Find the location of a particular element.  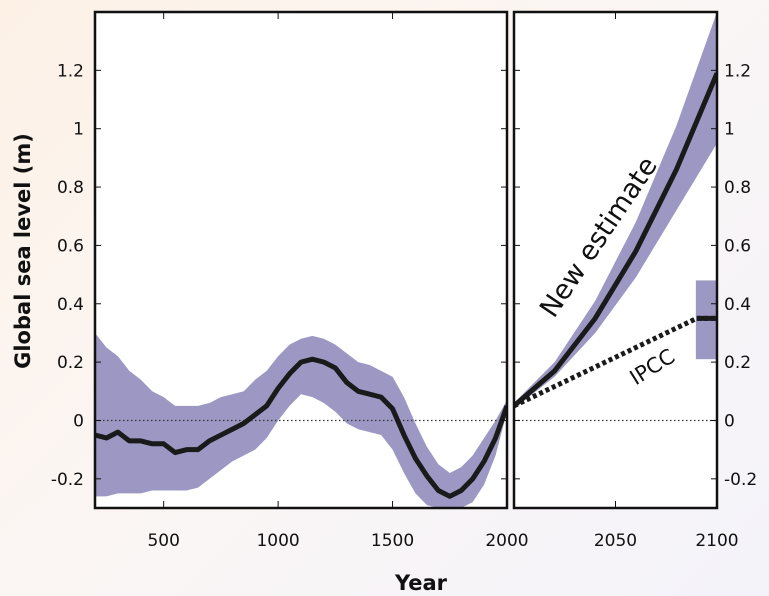

y-tick-label-right: 0.8 is located at coordinates (737, 188).